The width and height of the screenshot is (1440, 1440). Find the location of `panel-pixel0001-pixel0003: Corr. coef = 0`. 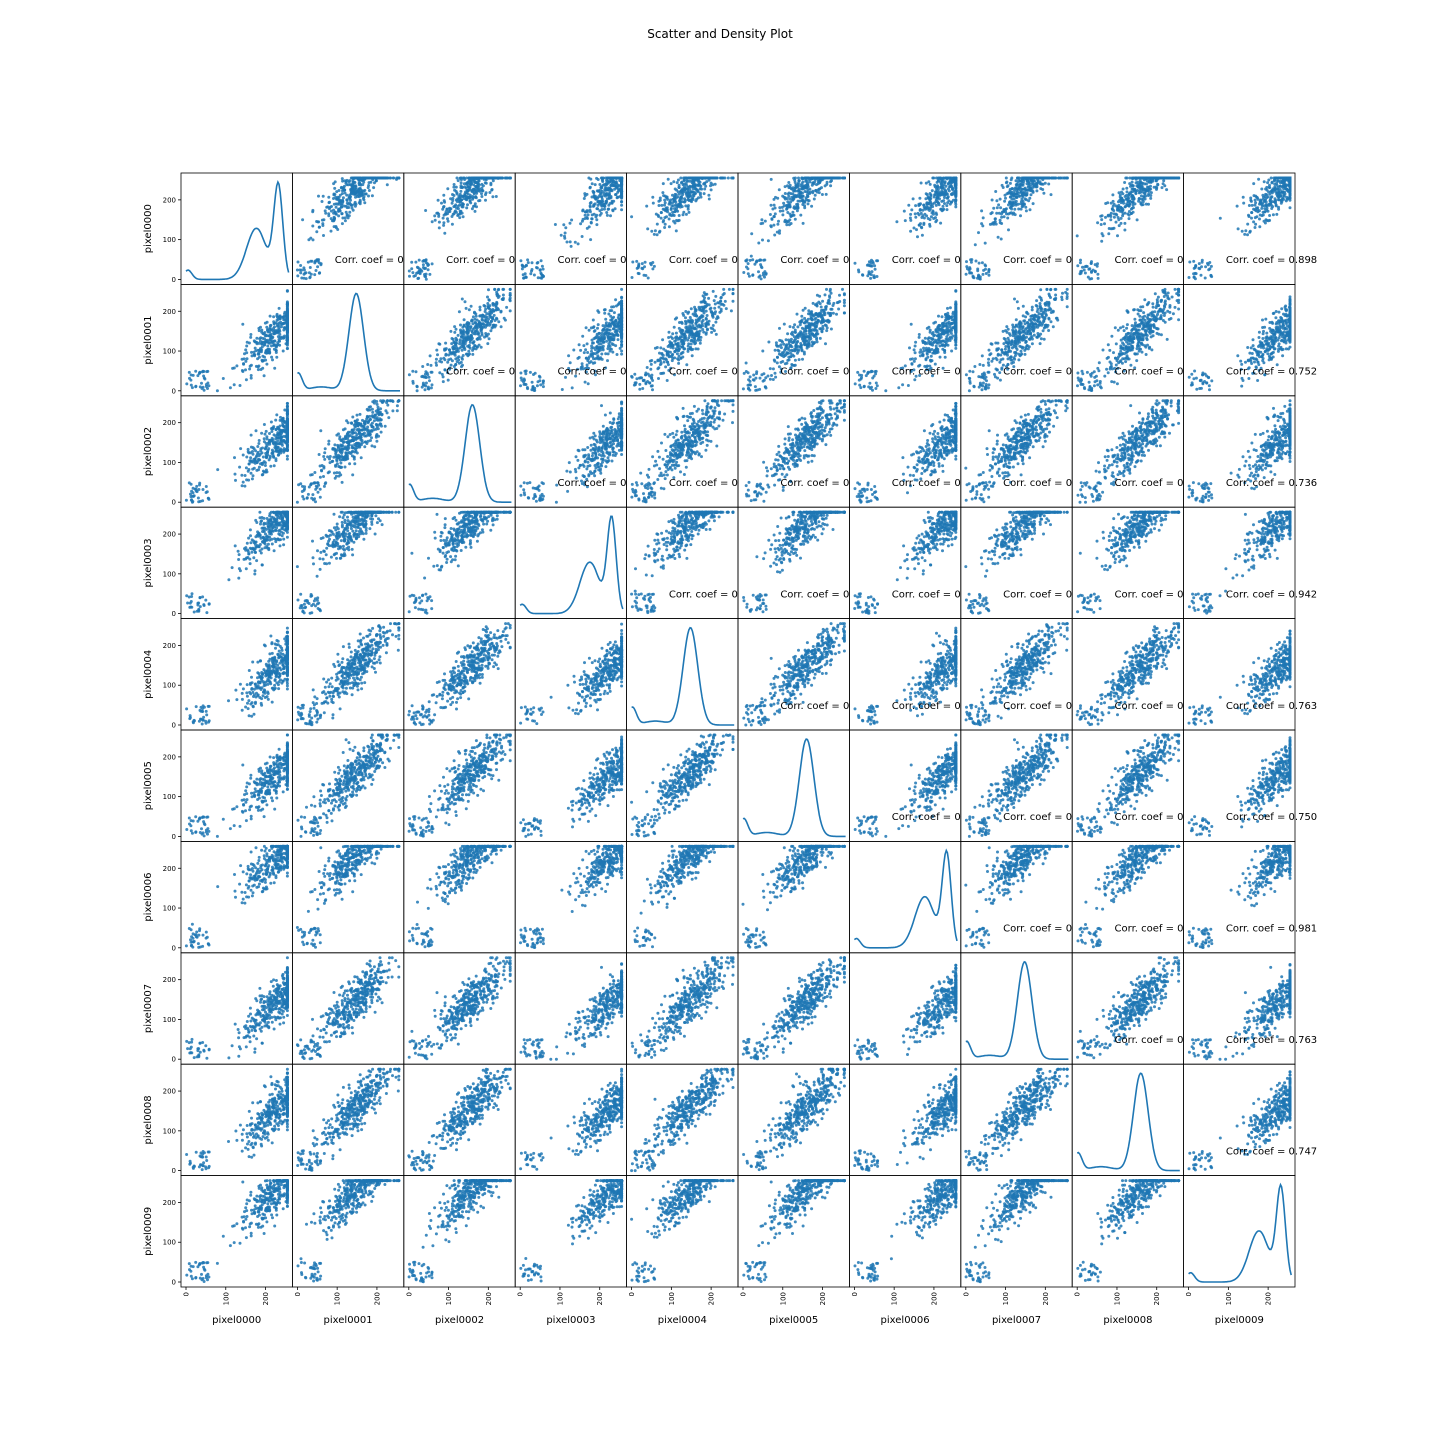

panel-pixel0001-pixel0003: Corr. coef = 0 is located at coordinates (570, 339).